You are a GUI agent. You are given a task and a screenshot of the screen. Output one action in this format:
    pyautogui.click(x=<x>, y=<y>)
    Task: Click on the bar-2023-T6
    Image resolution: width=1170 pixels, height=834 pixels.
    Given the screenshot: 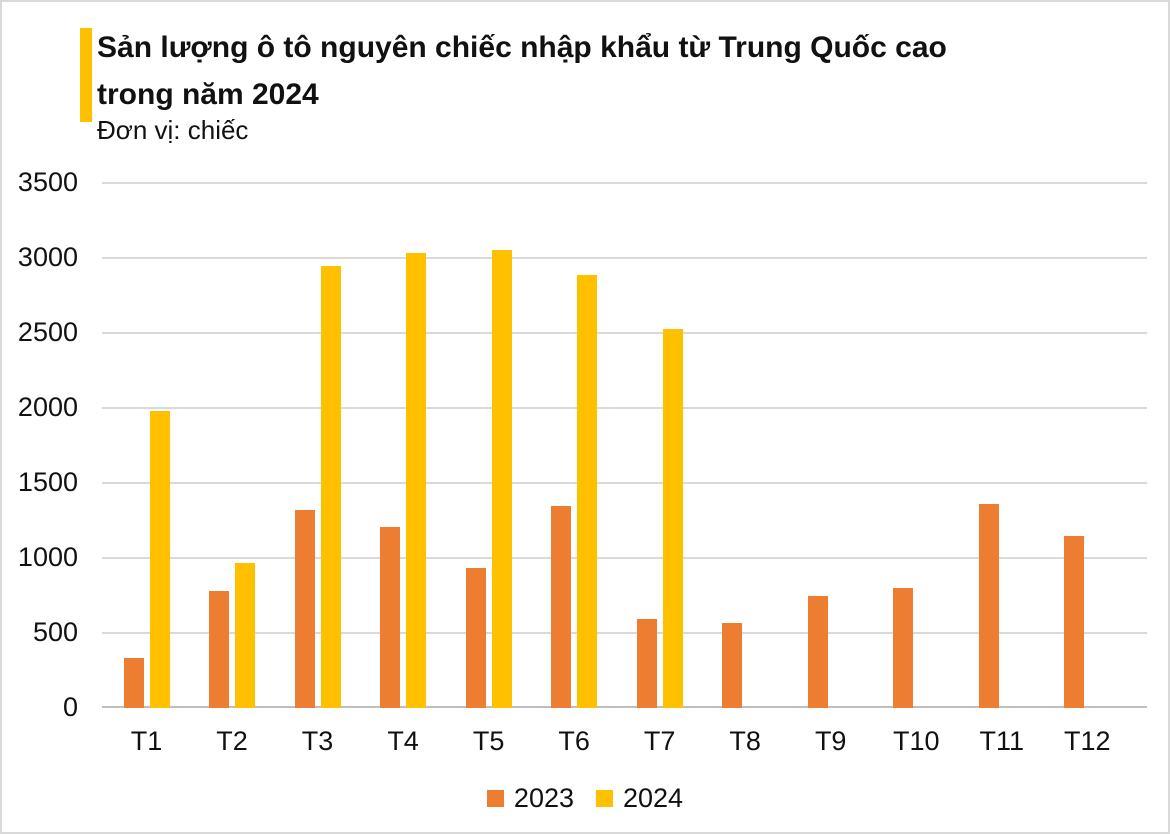 What is the action you would take?
    pyautogui.click(x=561, y=607)
    